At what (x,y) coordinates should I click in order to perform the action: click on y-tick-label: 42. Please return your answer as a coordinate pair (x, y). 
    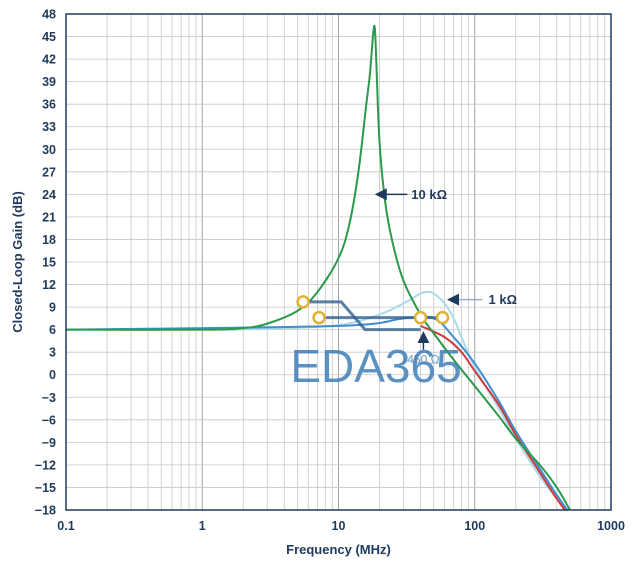
    Looking at the image, I should click on (49, 60).